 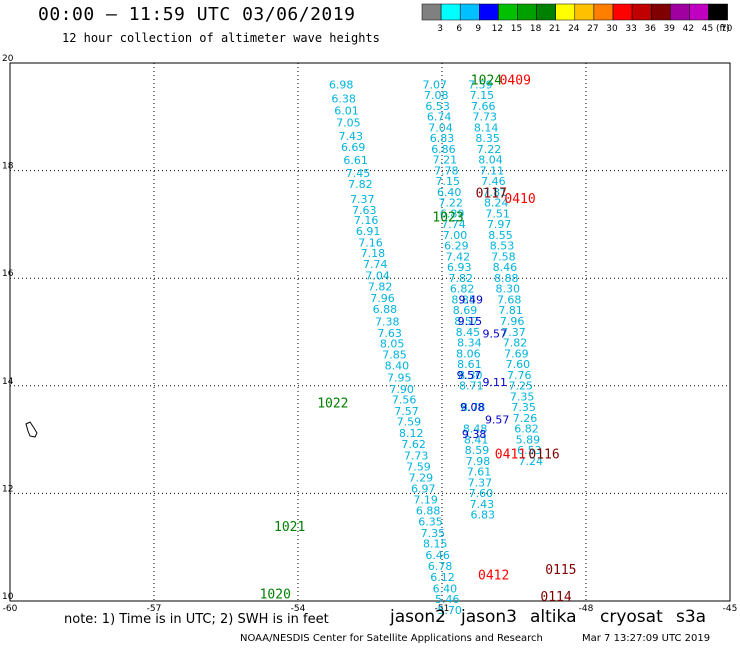 I want to click on wave-height-value: 9.08, so click(x=472, y=407).